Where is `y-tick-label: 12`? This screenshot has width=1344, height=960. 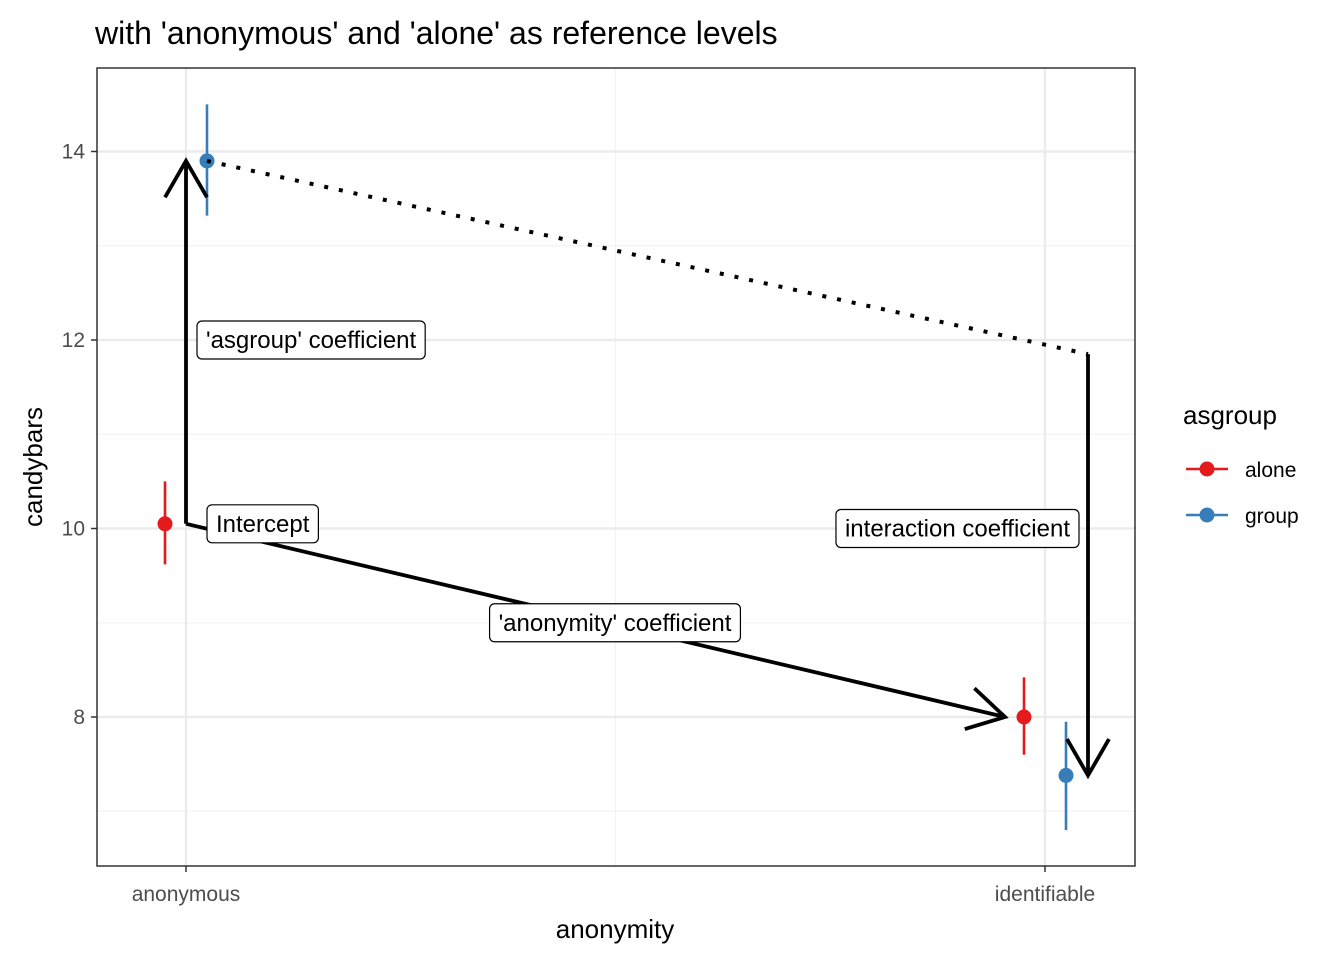
y-tick-label: 12 is located at coordinates (73, 340).